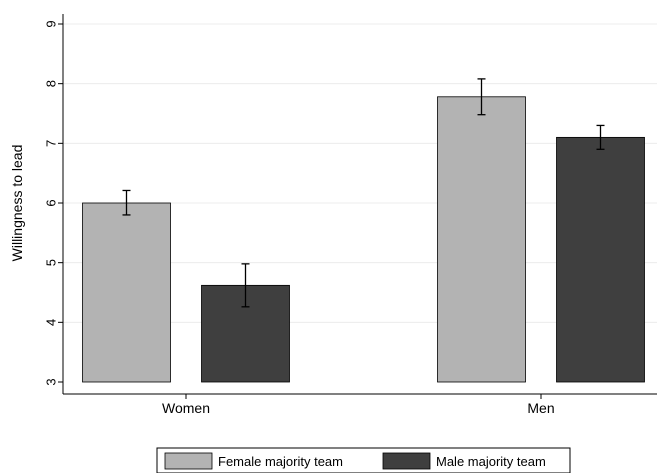 Image resolution: width=658 pixels, height=473 pixels. Describe the element at coordinates (540, 408) in the screenshot. I see `x-tick-label: Men` at that location.